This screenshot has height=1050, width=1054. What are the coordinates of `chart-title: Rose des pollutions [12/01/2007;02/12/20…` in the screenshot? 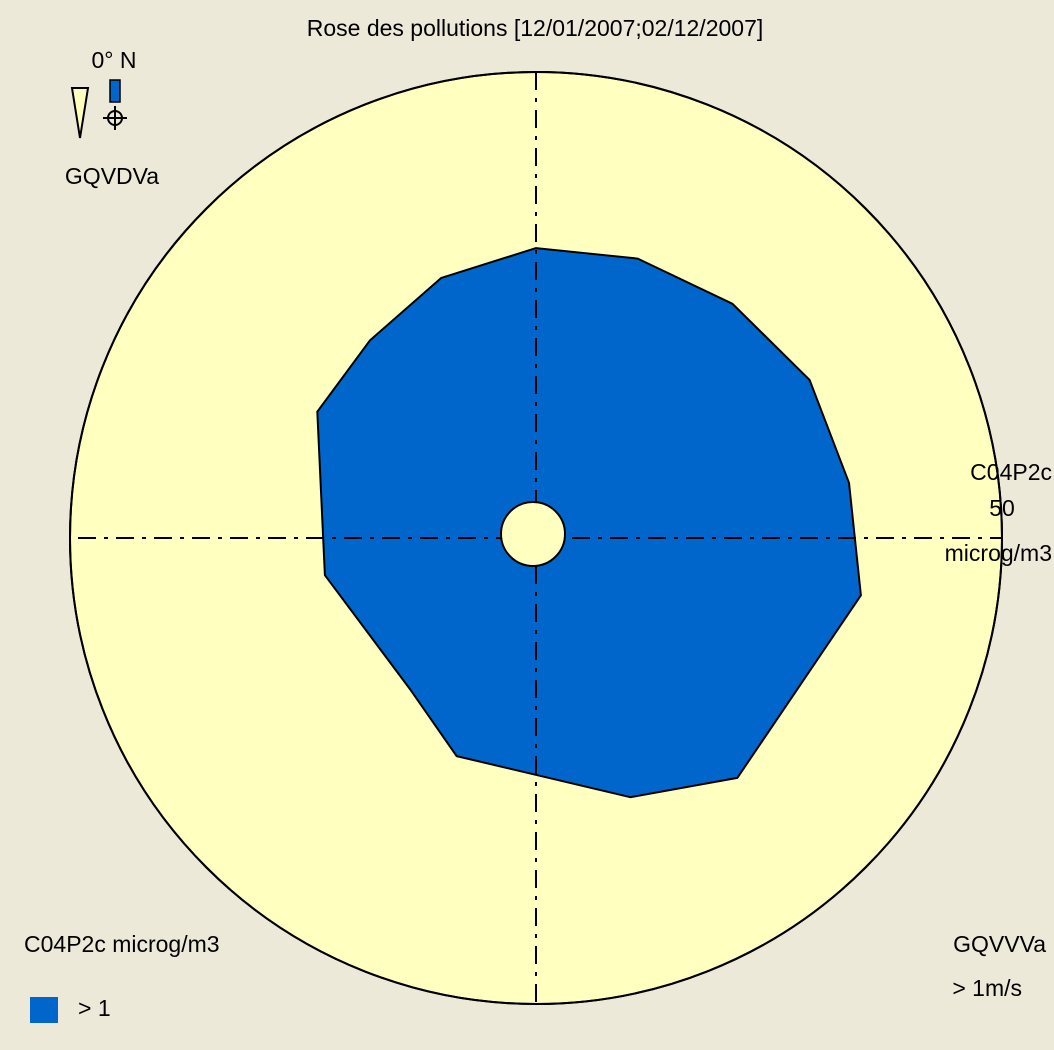 It's located at (535, 28).